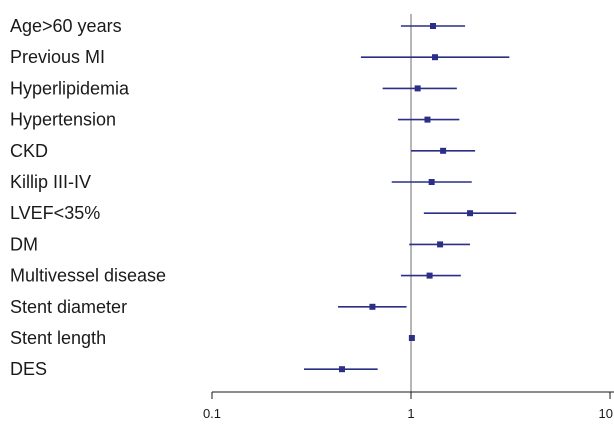 Image resolution: width=614 pixels, height=425 pixels. Describe the element at coordinates (66, 26) in the screenshot. I see `row-label: Age>60 years` at that location.